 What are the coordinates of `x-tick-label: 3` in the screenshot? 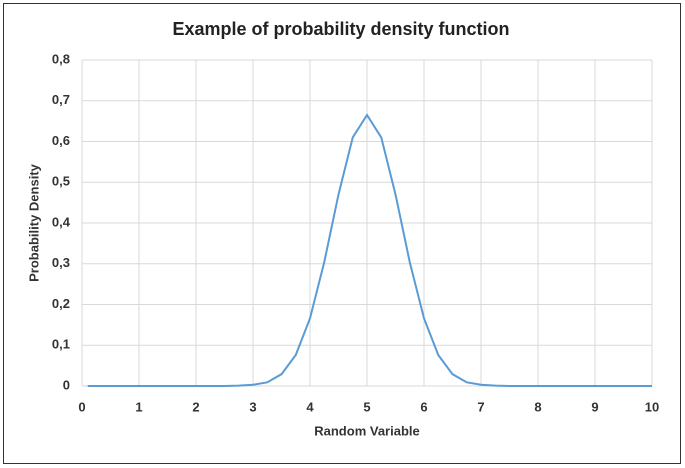 It's located at (252, 406).